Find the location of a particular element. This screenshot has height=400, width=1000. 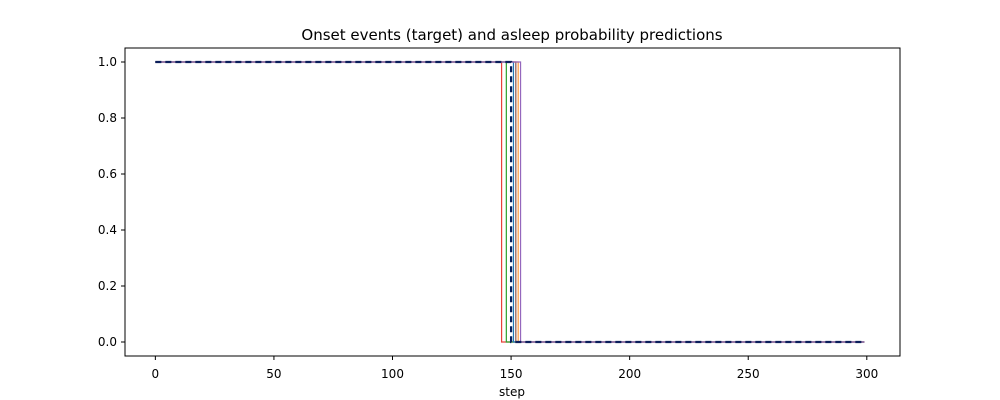

x-tick-label: 100 is located at coordinates (392, 374).